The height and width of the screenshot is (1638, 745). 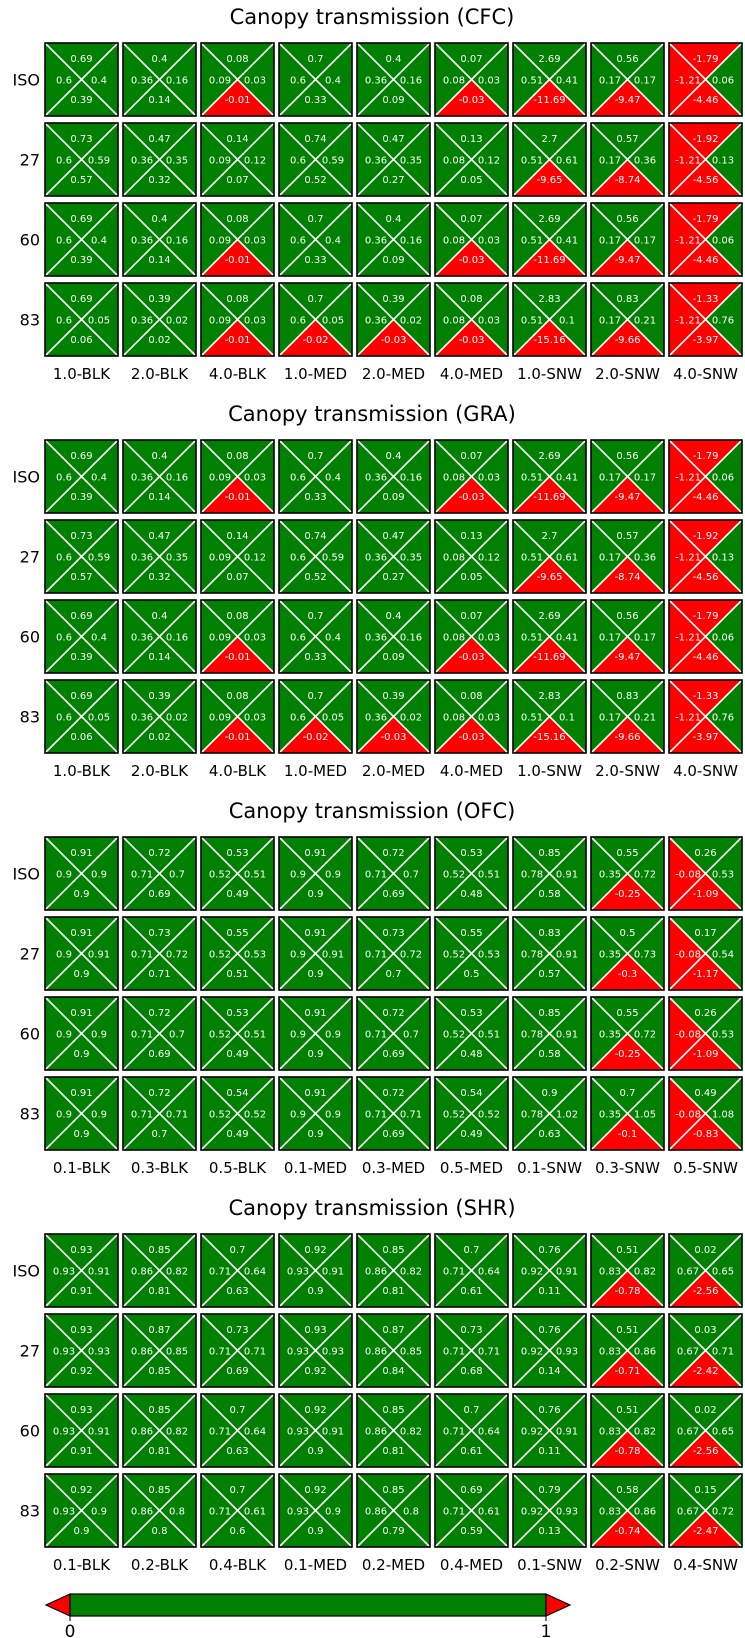 What do you see at coordinates (159, 1371) in the screenshot?
I see `cell-value-label: 0.85` at bounding box center [159, 1371].